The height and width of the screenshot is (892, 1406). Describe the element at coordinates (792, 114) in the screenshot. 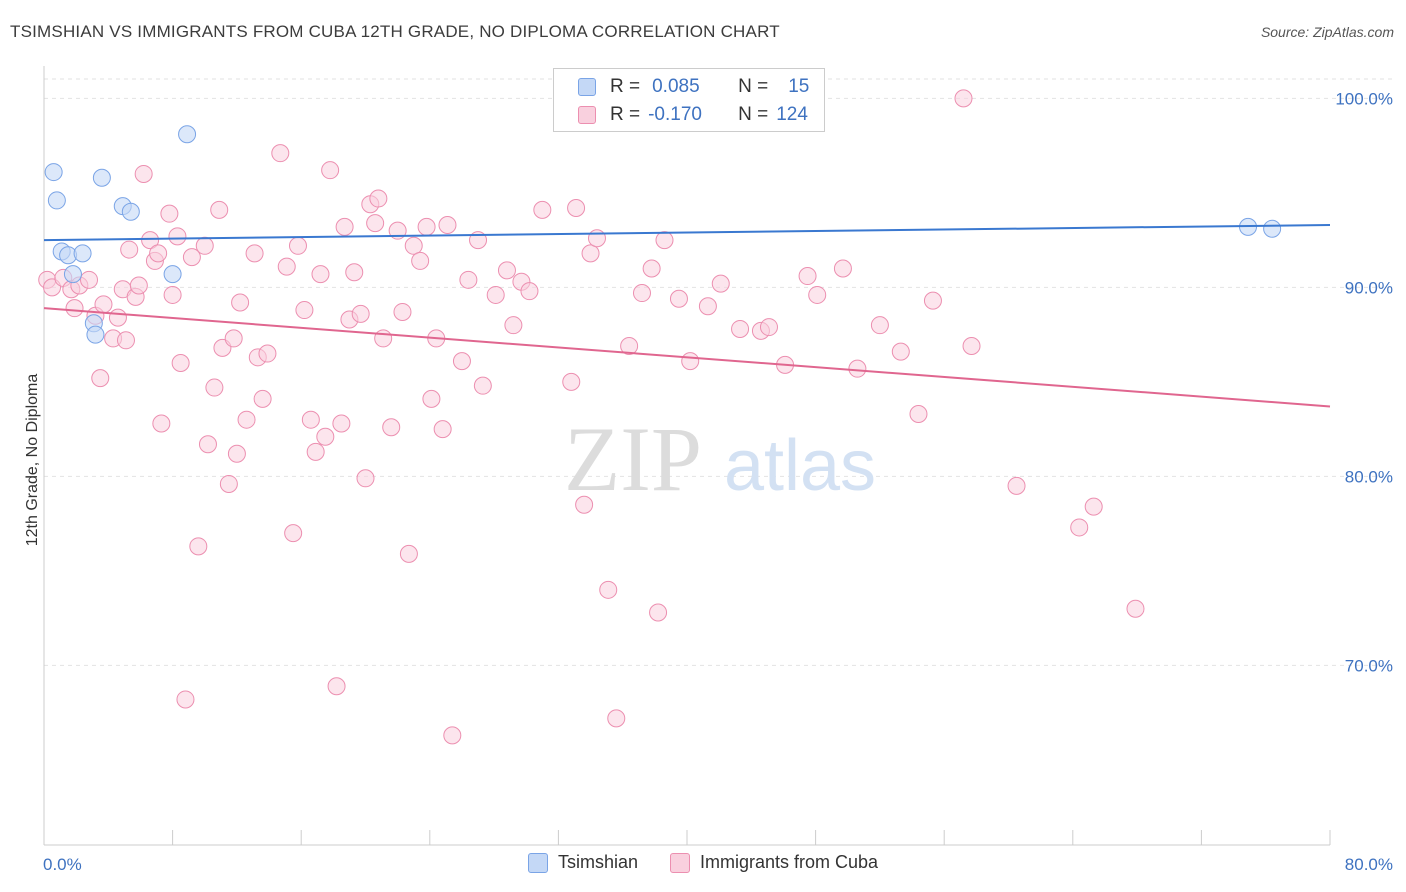

I see `n-value: 124` at that location.